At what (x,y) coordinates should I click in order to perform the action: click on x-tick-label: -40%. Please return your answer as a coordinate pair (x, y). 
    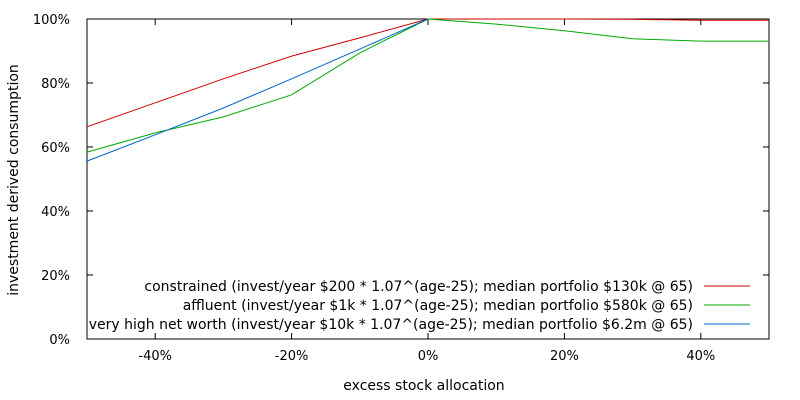
    Looking at the image, I should click on (155, 356).